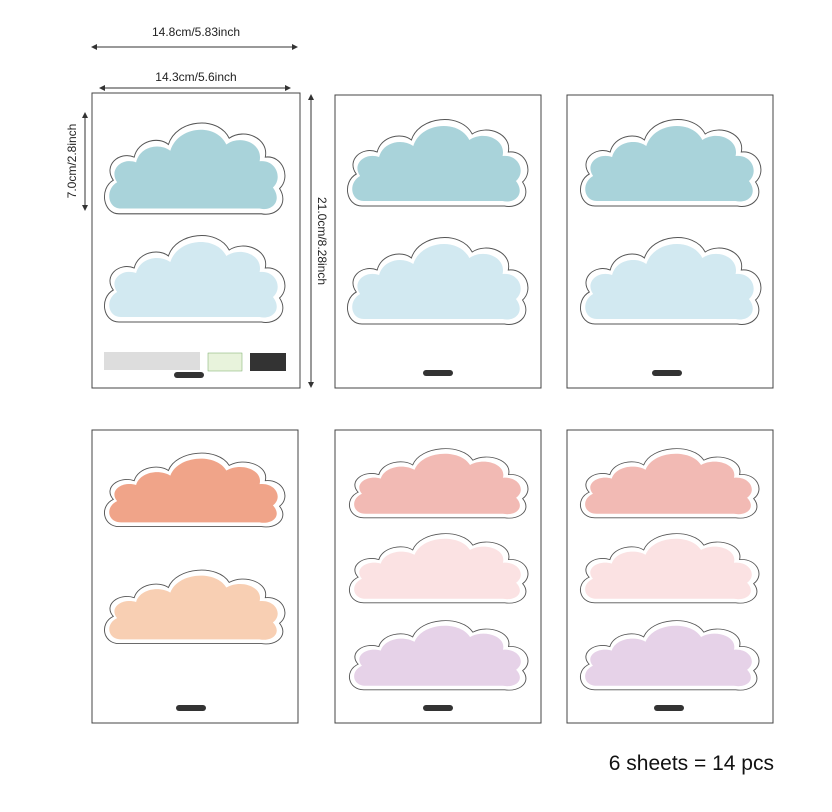  I want to click on inner-width: 14.3cm/5.6inch, so click(195, 77).